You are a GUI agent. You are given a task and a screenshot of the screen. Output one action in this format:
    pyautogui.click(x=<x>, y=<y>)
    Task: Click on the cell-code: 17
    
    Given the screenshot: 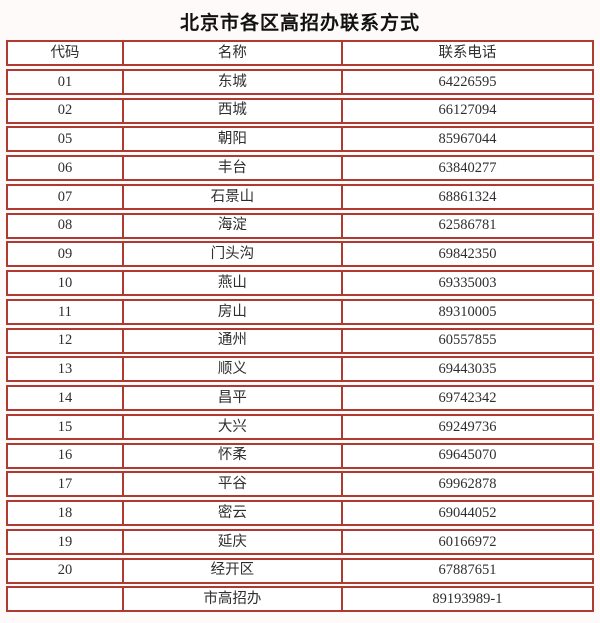 What is the action you would take?
    pyautogui.click(x=65, y=484)
    